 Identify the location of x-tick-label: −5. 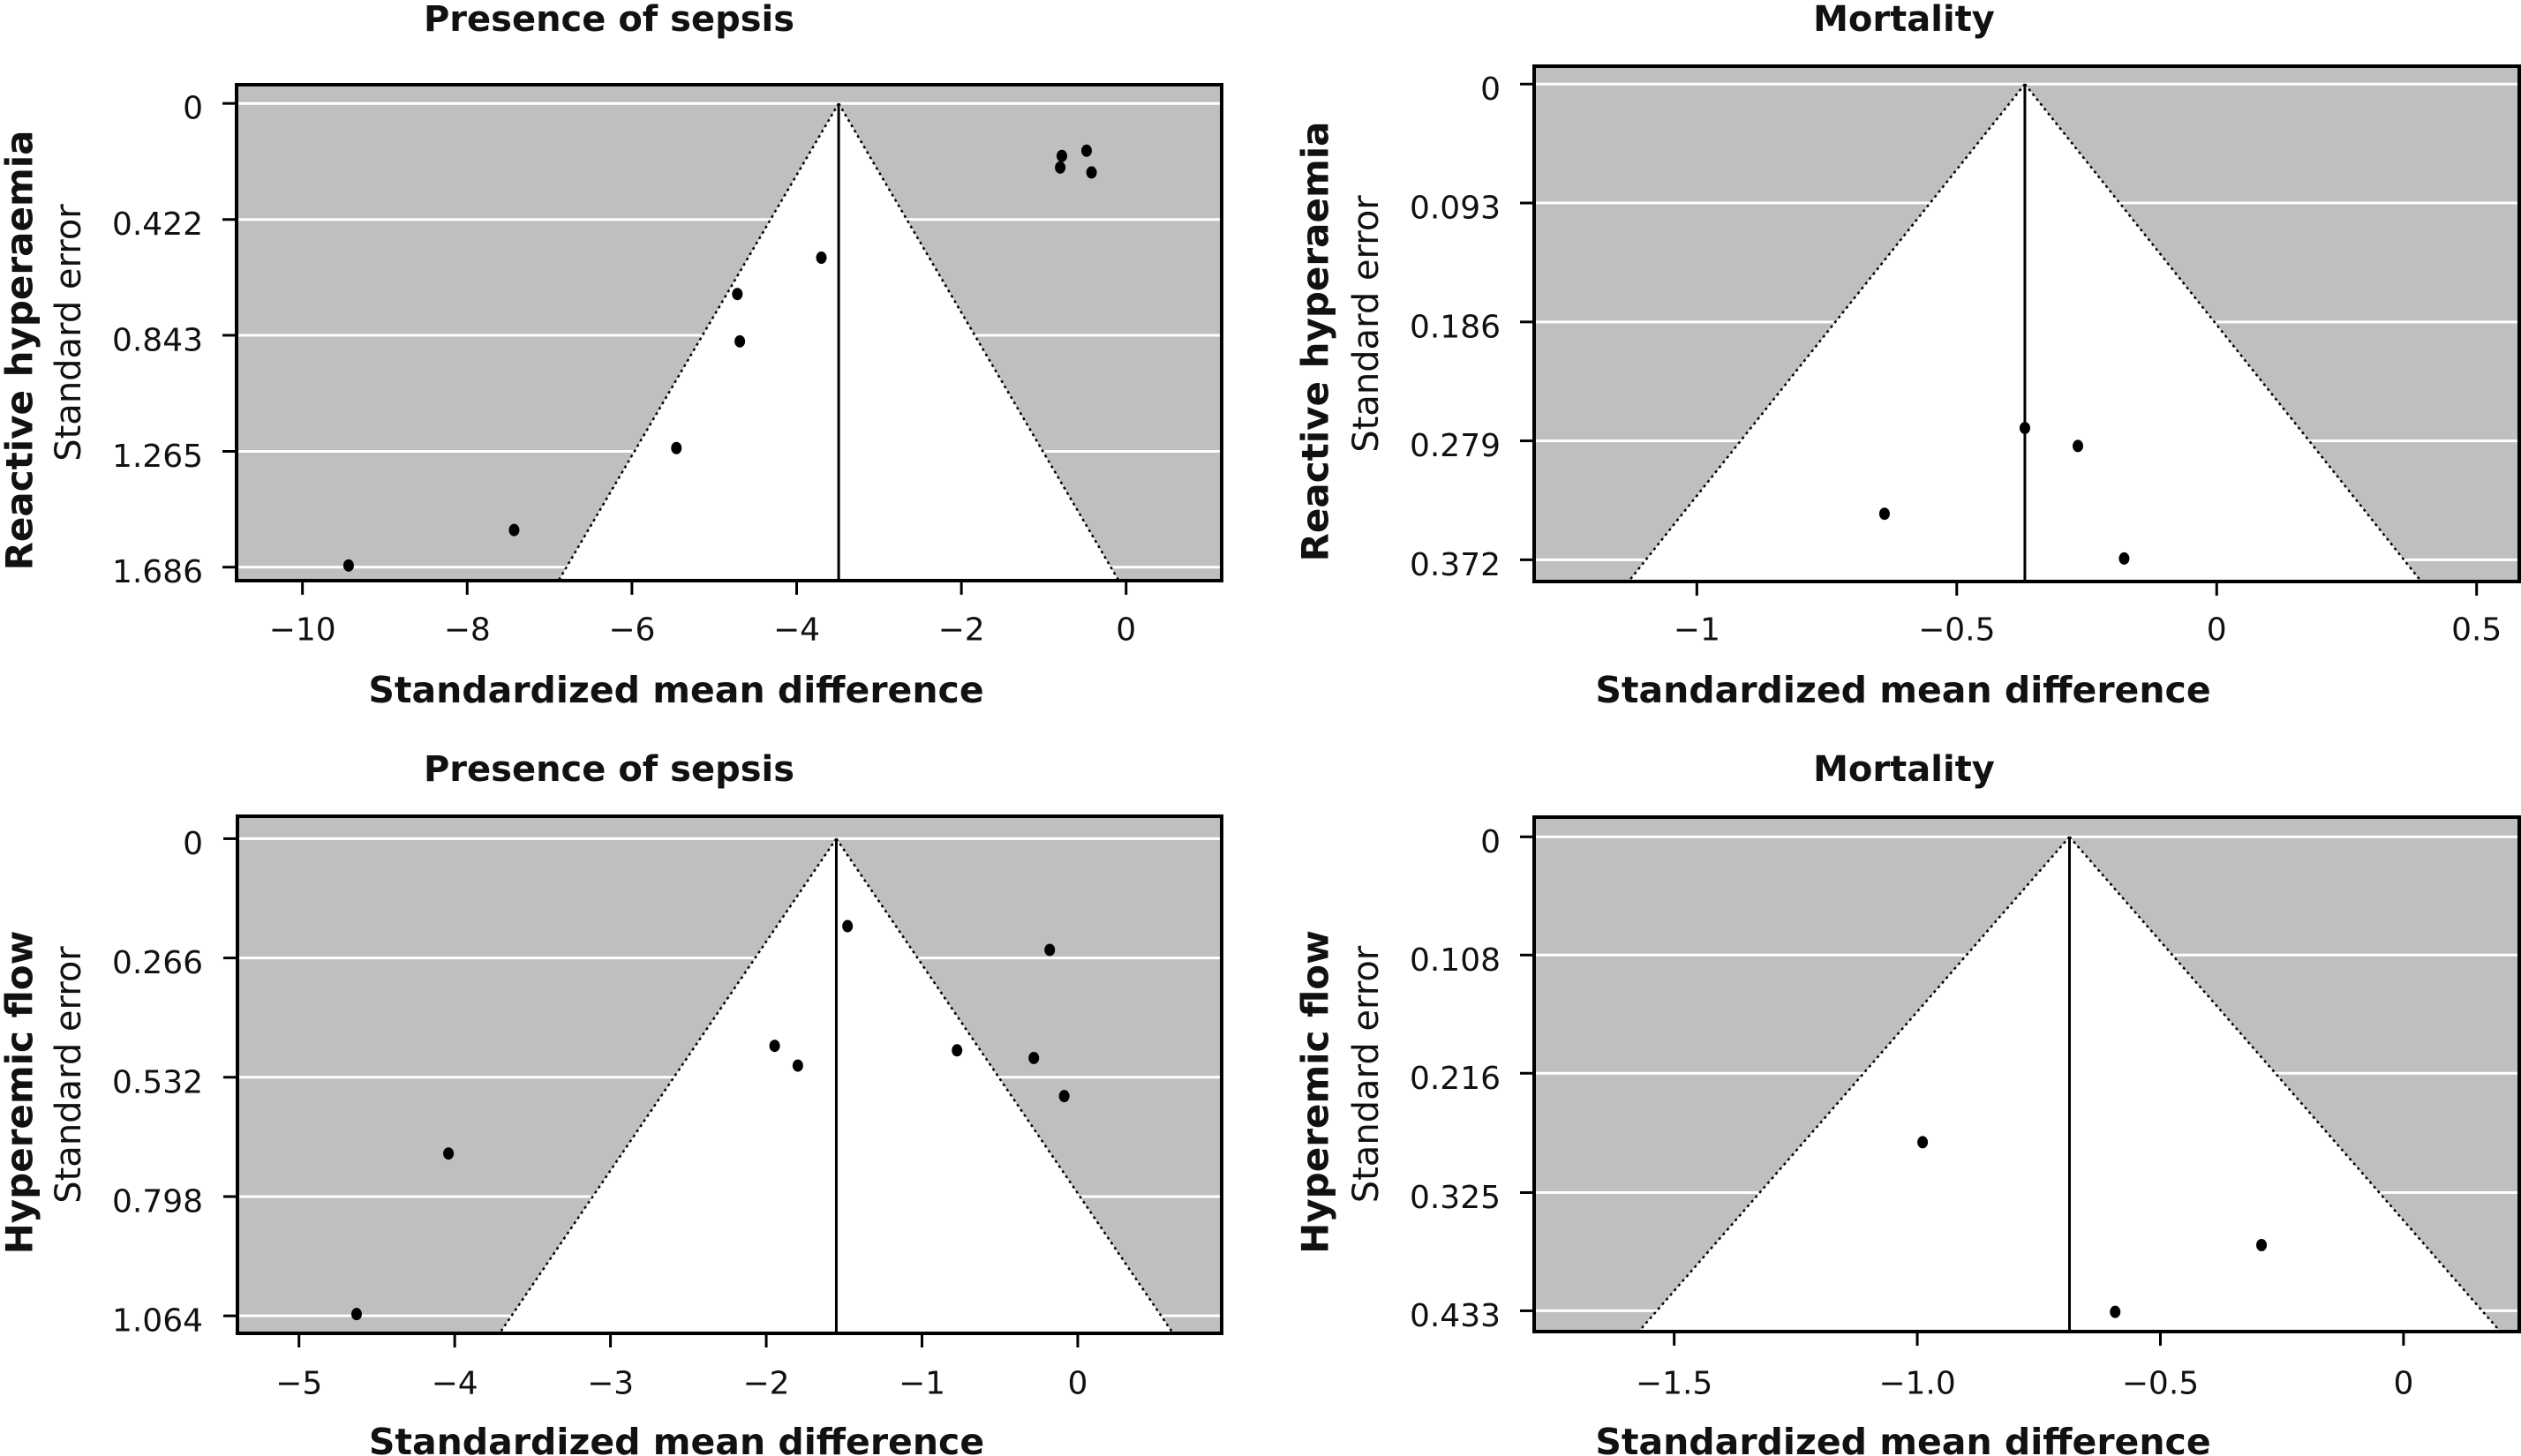
(298, 1384).